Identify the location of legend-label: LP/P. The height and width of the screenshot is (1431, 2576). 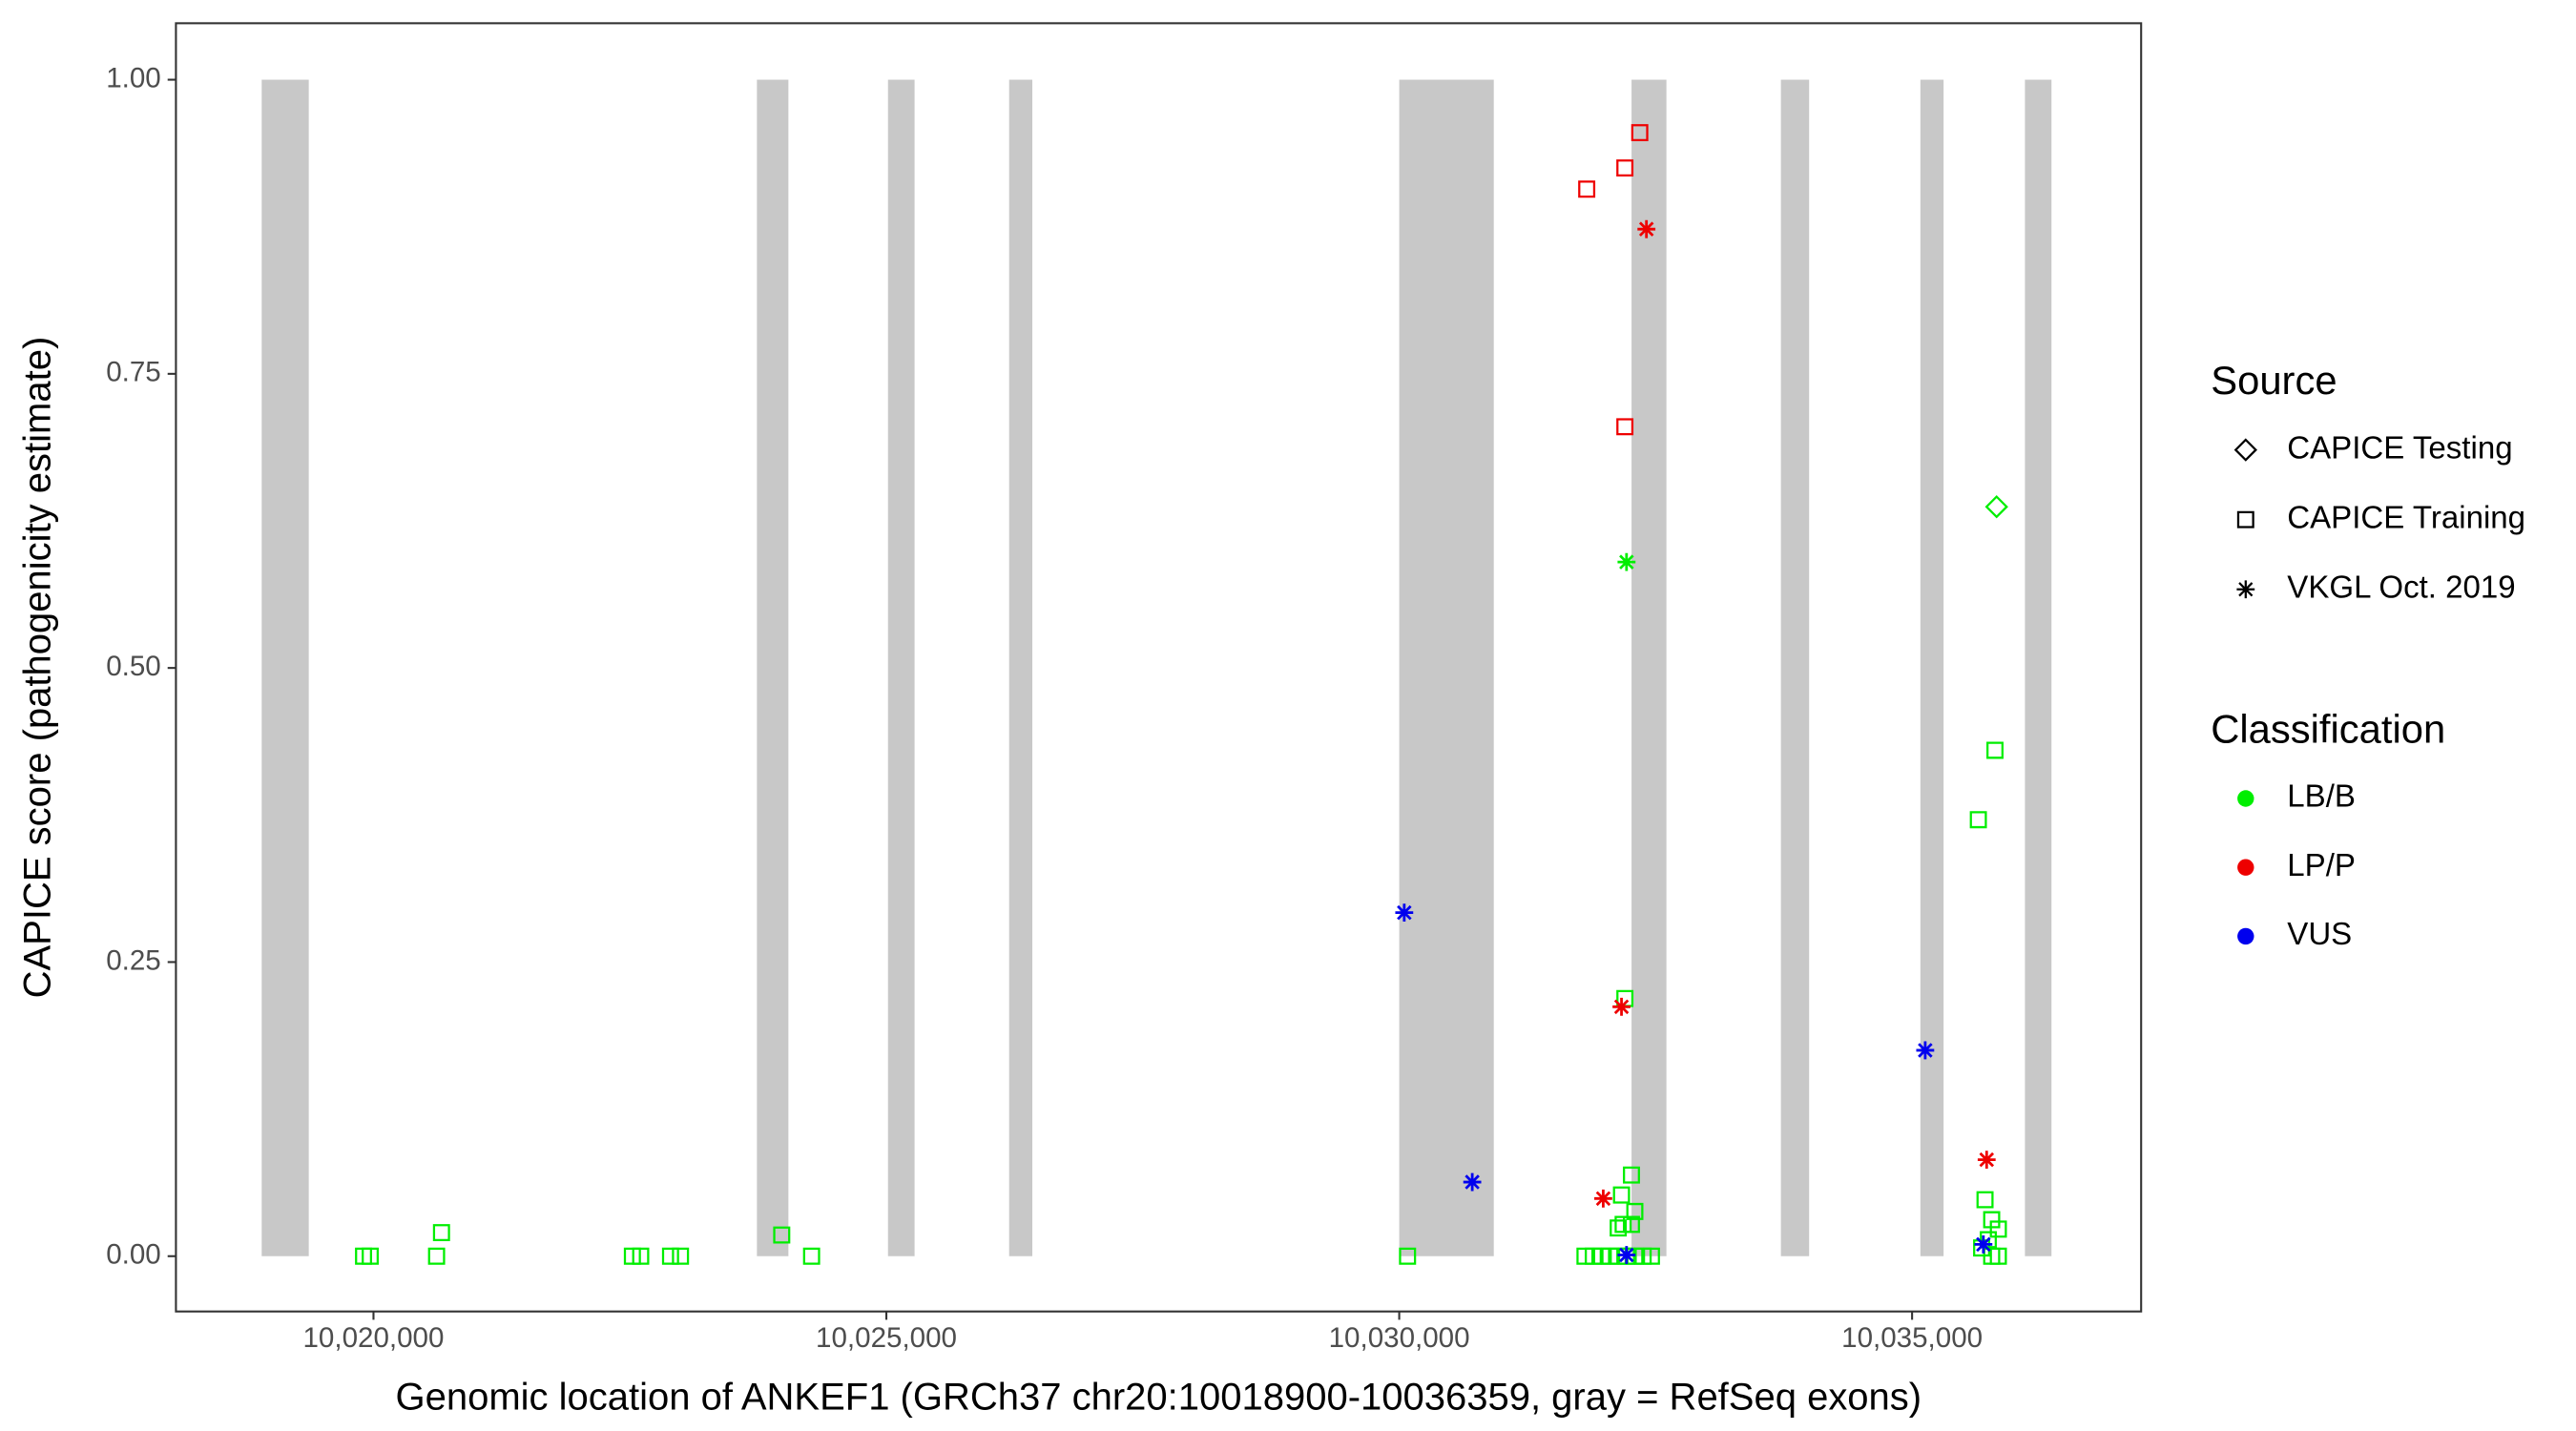
(2321, 865).